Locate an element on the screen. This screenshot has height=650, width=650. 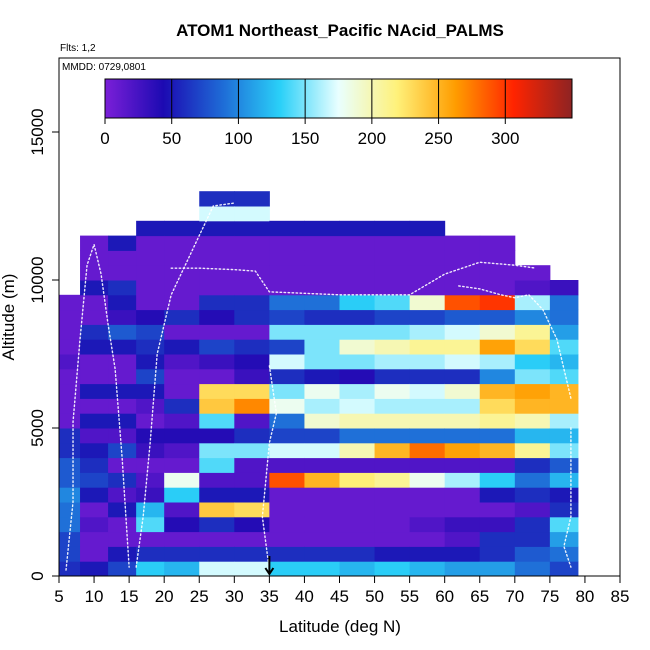
x-tick-label: 60 is located at coordinates (444, 596).